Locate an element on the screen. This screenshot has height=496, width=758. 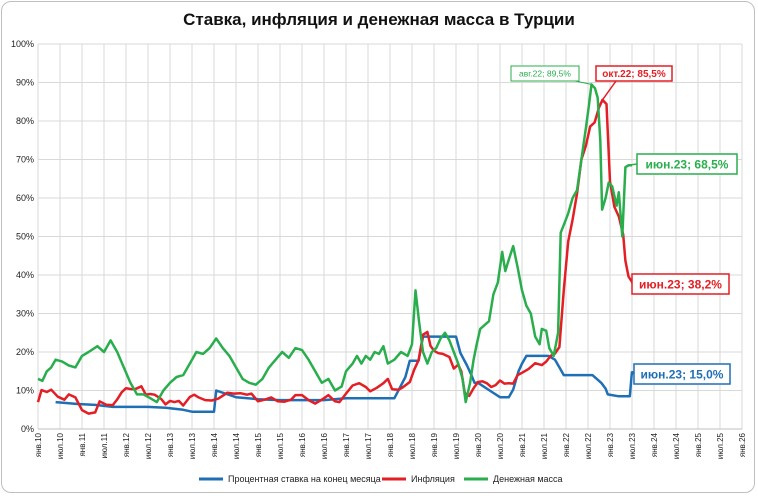
x-tick-label: июл.13 is located at coordinates (192, 445).